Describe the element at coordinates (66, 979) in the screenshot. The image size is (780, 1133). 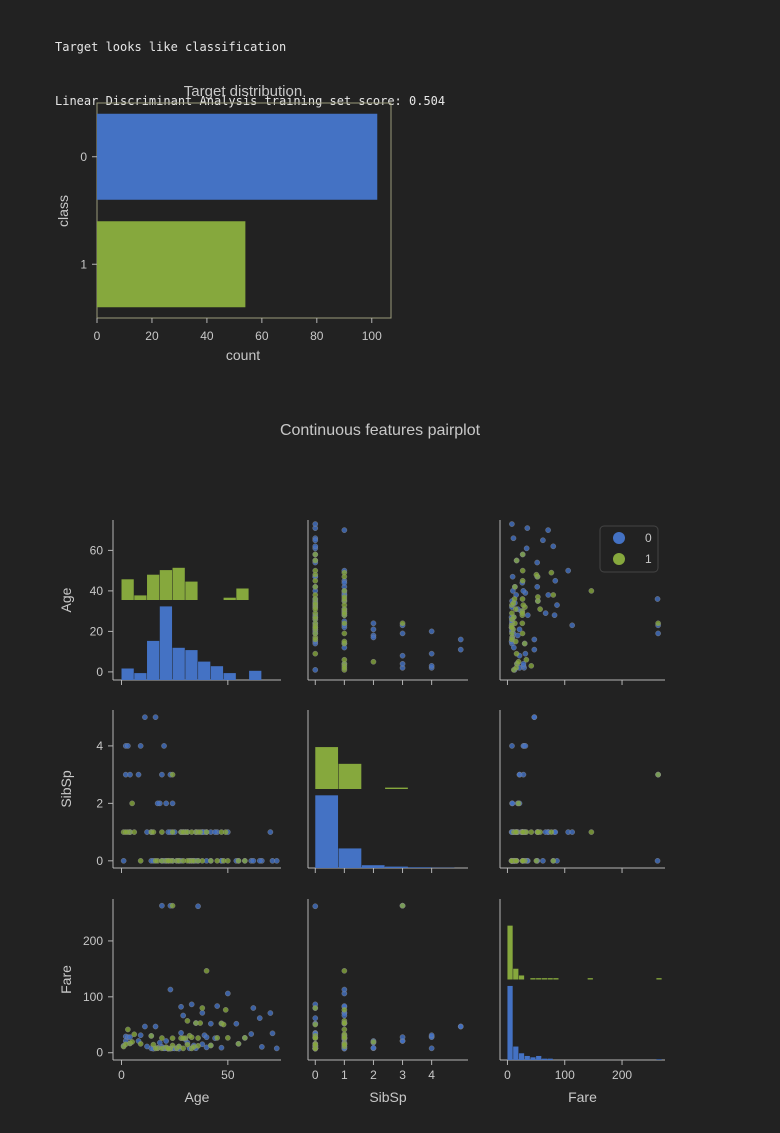
I see `ylabel-fare: Fare` at that location.